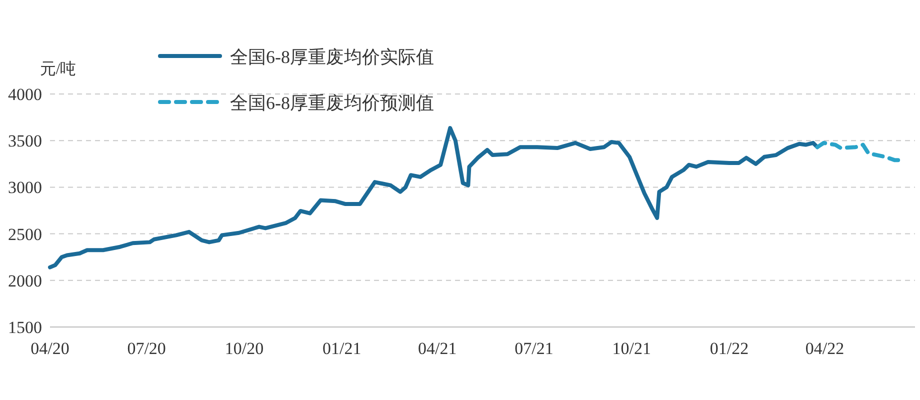  What do you see at coordinates (437, 348) in the screenshot?
I see `xtick: 04/21` at bounding box center [437, 348].